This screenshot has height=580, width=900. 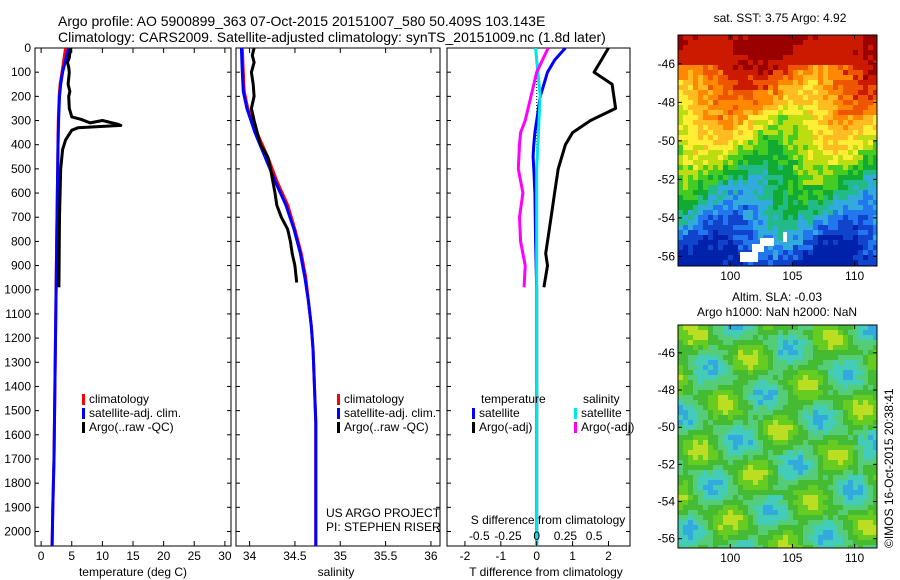 What do you see at coordinates (777, 436) in the screenshot?
I see `sla-map-image` at bounding box center [777, 436].